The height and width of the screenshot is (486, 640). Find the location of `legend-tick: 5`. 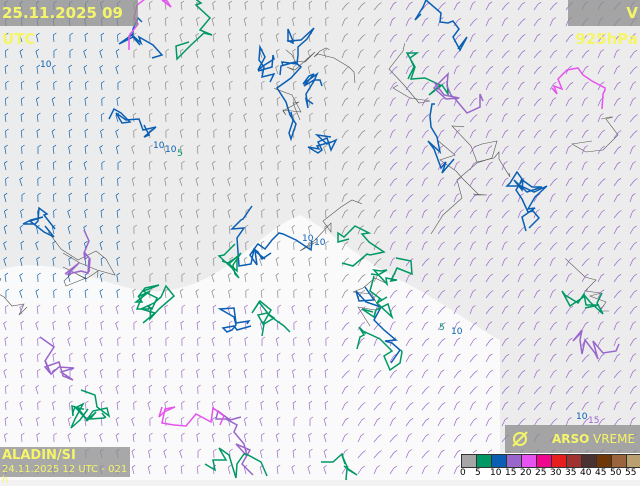

legend-tick: 5 is located at coordinates (478, 473).